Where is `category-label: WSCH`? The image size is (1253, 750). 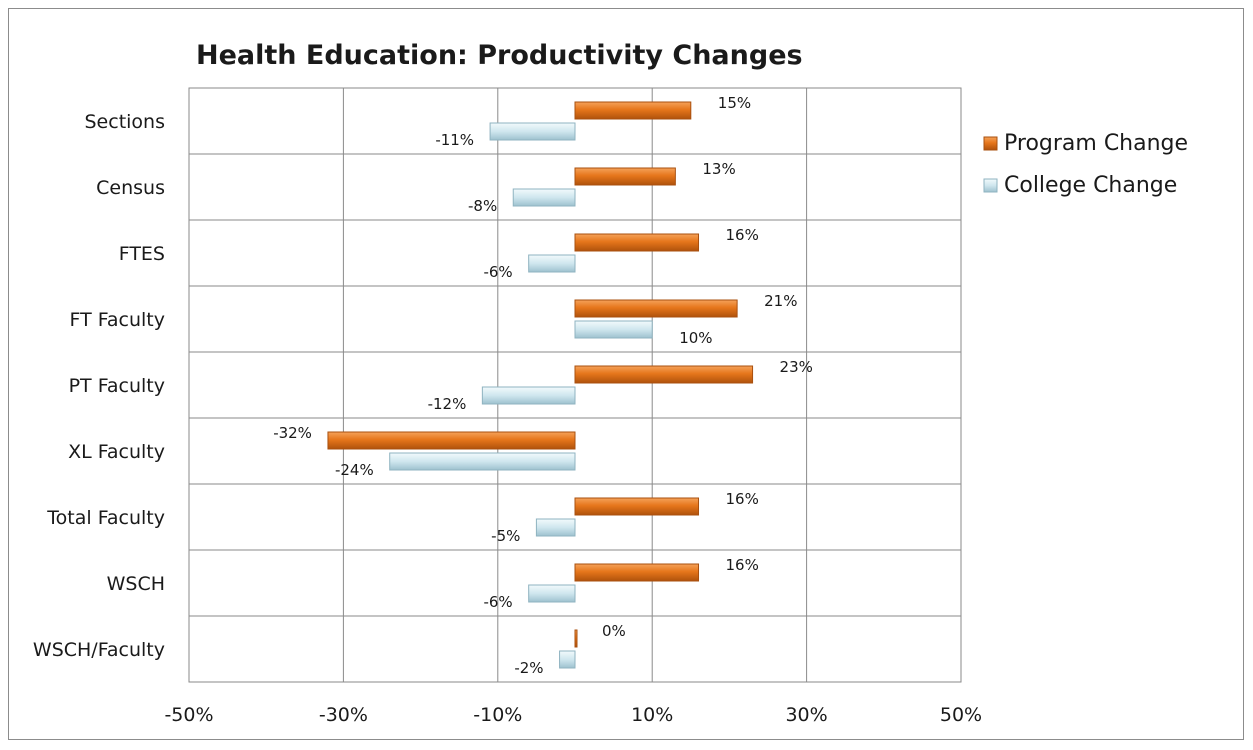
category-label: WSCH is located at coordinates (136, 584).